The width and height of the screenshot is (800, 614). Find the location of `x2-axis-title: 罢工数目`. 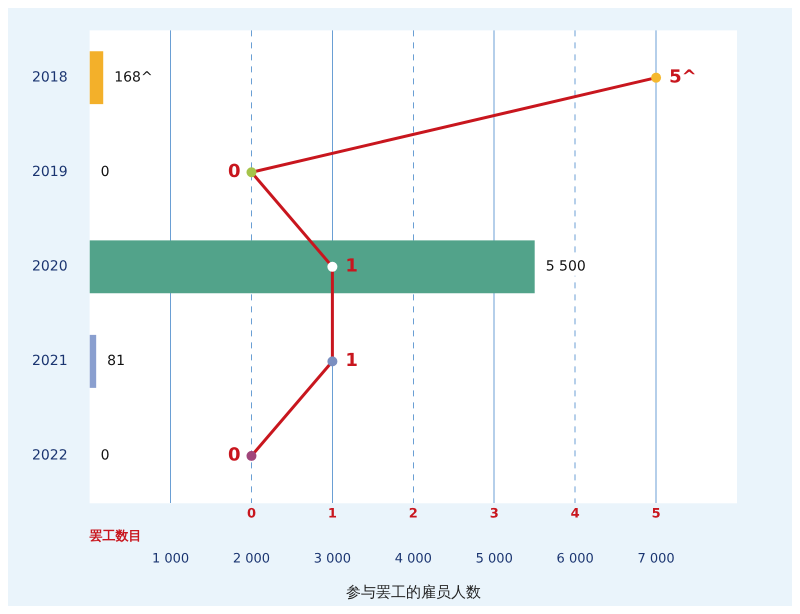

x2-axis-title: 罢工数目 is located at coordinates (115, 536).